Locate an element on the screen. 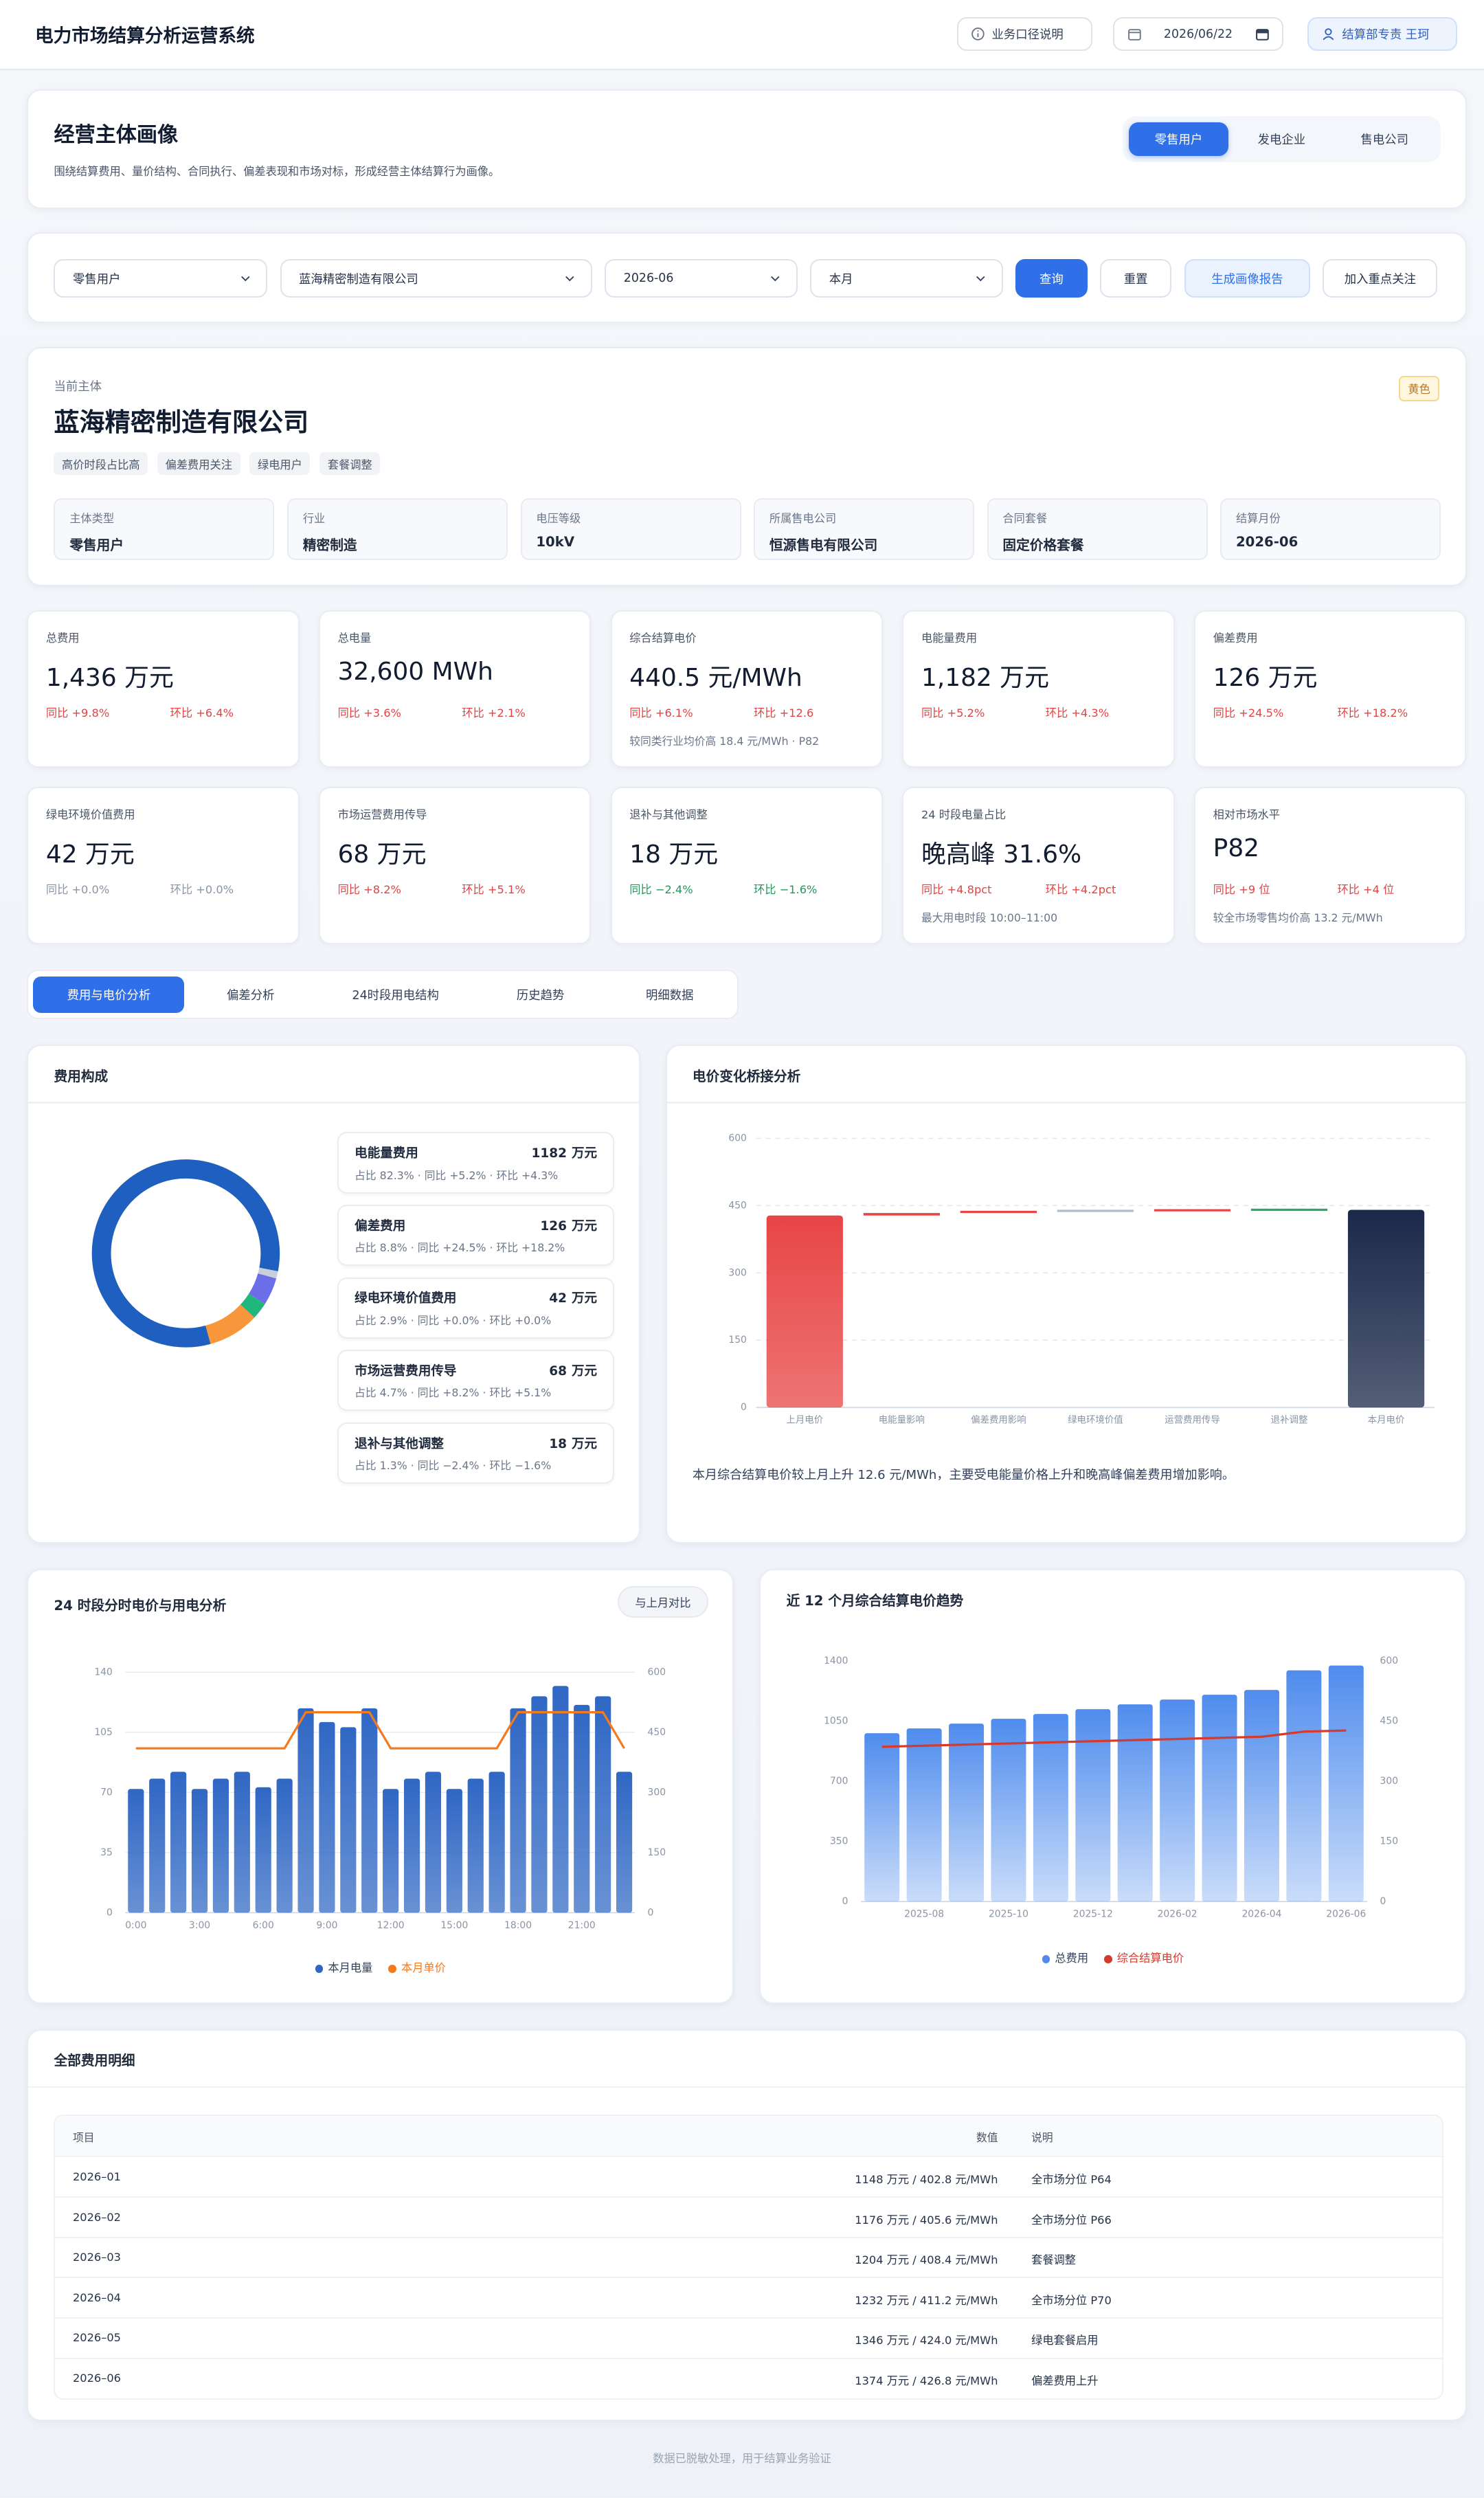 The width and height of the screenshot is (1484, 2498). entity-type-tab: 发电企业 is located at coordinates (1281, 140).